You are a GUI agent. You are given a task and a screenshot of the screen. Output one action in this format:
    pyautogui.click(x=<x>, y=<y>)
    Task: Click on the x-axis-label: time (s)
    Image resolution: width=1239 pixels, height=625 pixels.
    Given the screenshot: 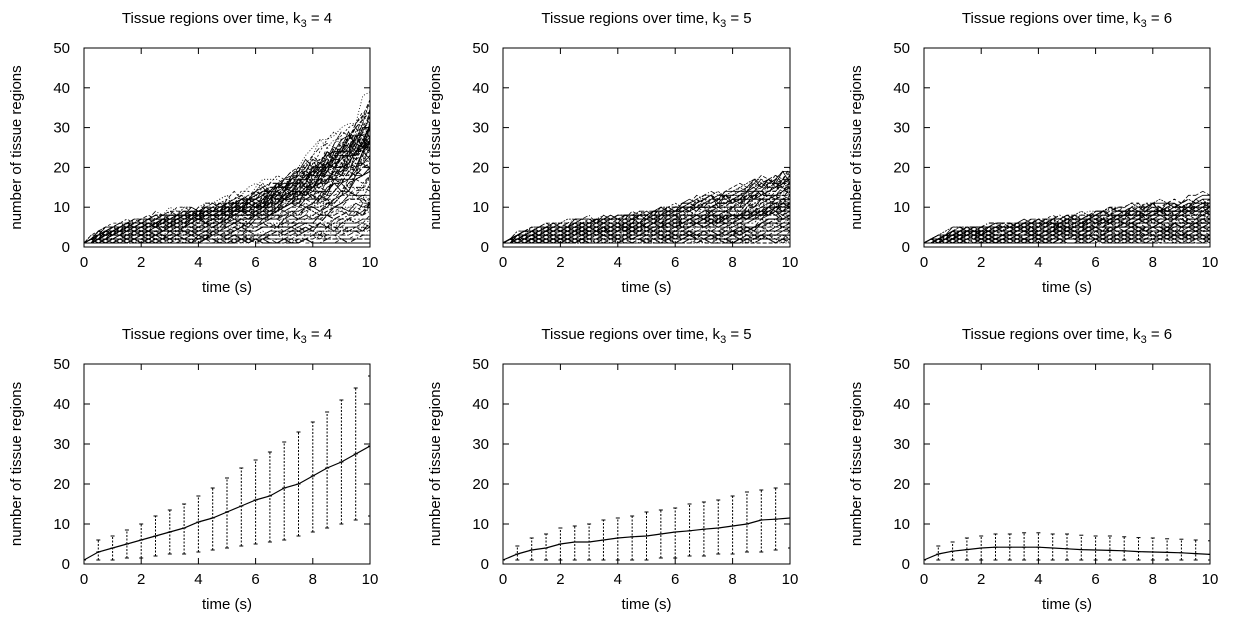 What is the action you would take?
    pyautogui.click(x=227, y=604)
    